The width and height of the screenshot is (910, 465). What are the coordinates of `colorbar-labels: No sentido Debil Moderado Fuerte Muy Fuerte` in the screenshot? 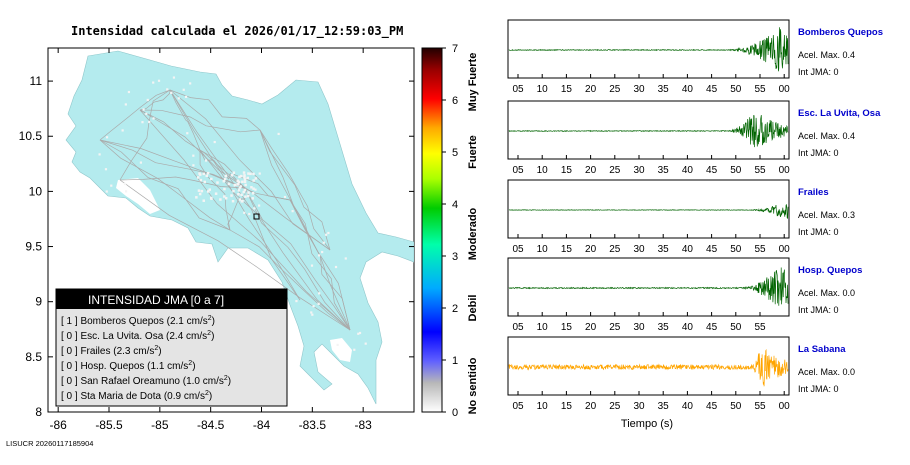 It's located at (473, 234).